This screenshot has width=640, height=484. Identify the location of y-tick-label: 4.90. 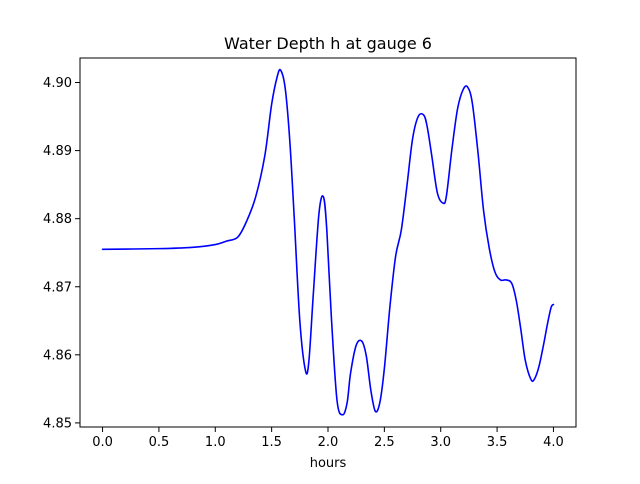
(57, 83).